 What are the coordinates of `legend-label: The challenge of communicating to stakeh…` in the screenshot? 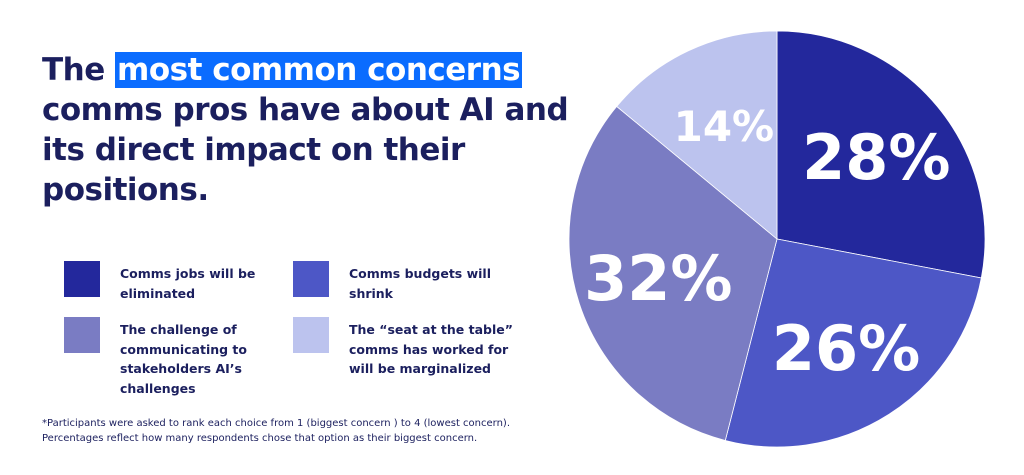 It's located at (183, 359).